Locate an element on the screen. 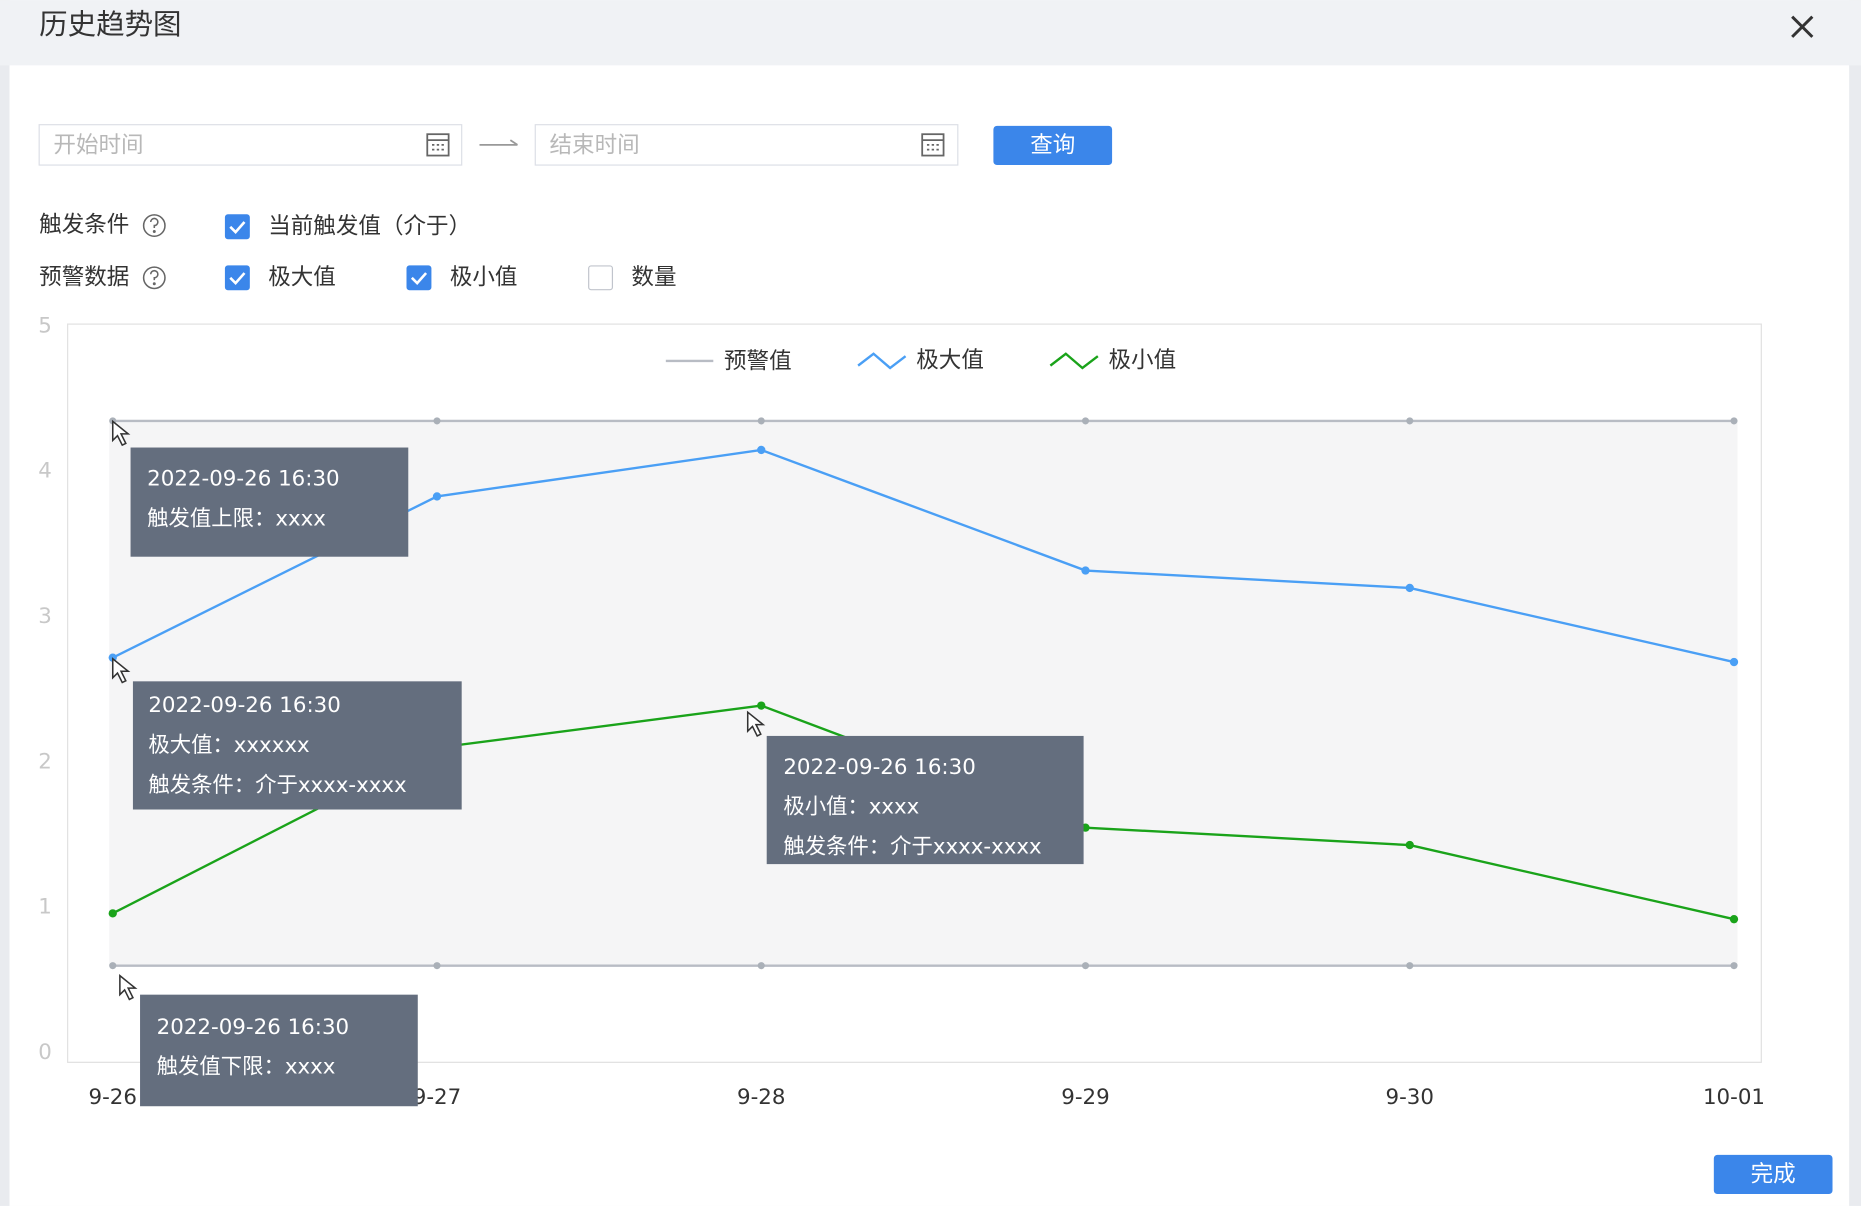 The height and width of the screenshot is (1210, 1861). query-button-label: 查询 is located at coordinates (1052, 146).